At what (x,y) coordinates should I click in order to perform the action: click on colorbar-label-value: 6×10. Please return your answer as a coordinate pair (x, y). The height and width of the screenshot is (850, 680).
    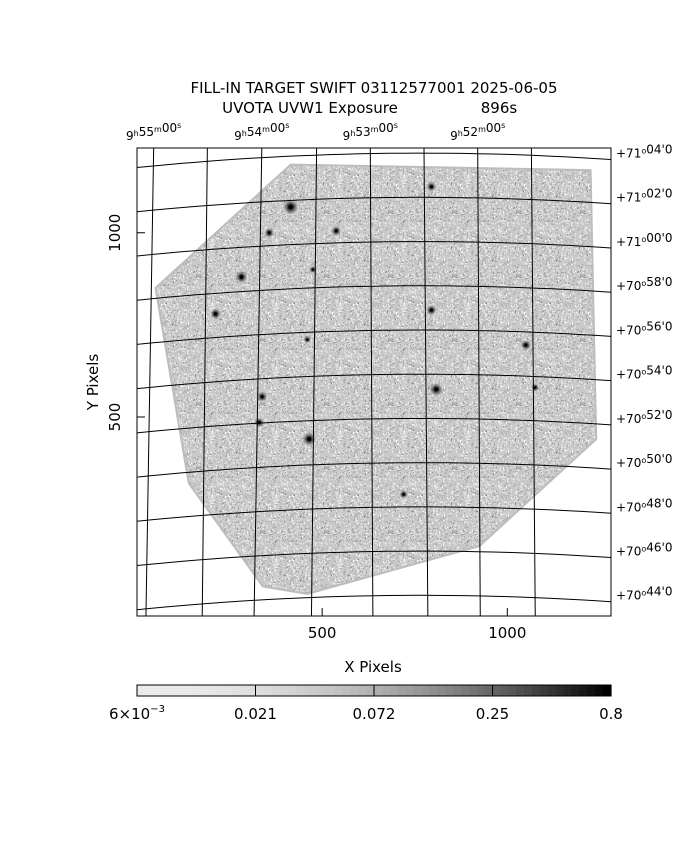
    Looking at the image, I should click on (129, 714).